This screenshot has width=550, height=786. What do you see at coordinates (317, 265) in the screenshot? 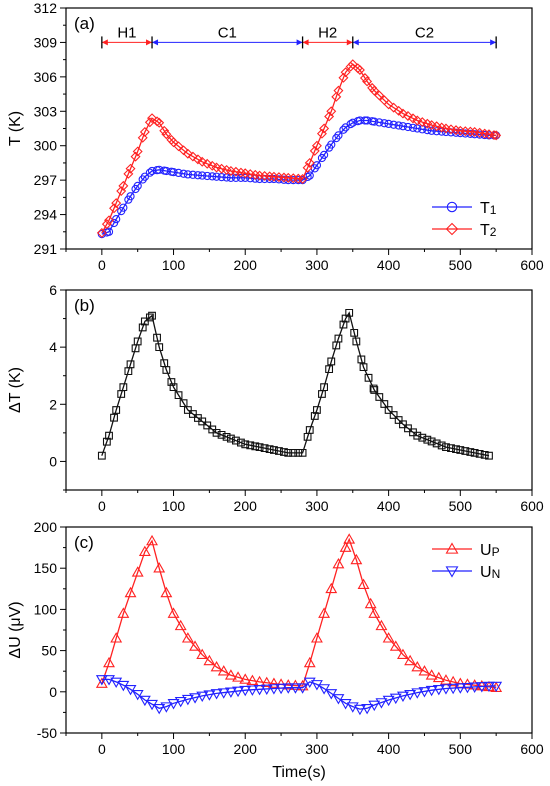
I see `x-tick-label: 300` at bounding box center [317, 265].